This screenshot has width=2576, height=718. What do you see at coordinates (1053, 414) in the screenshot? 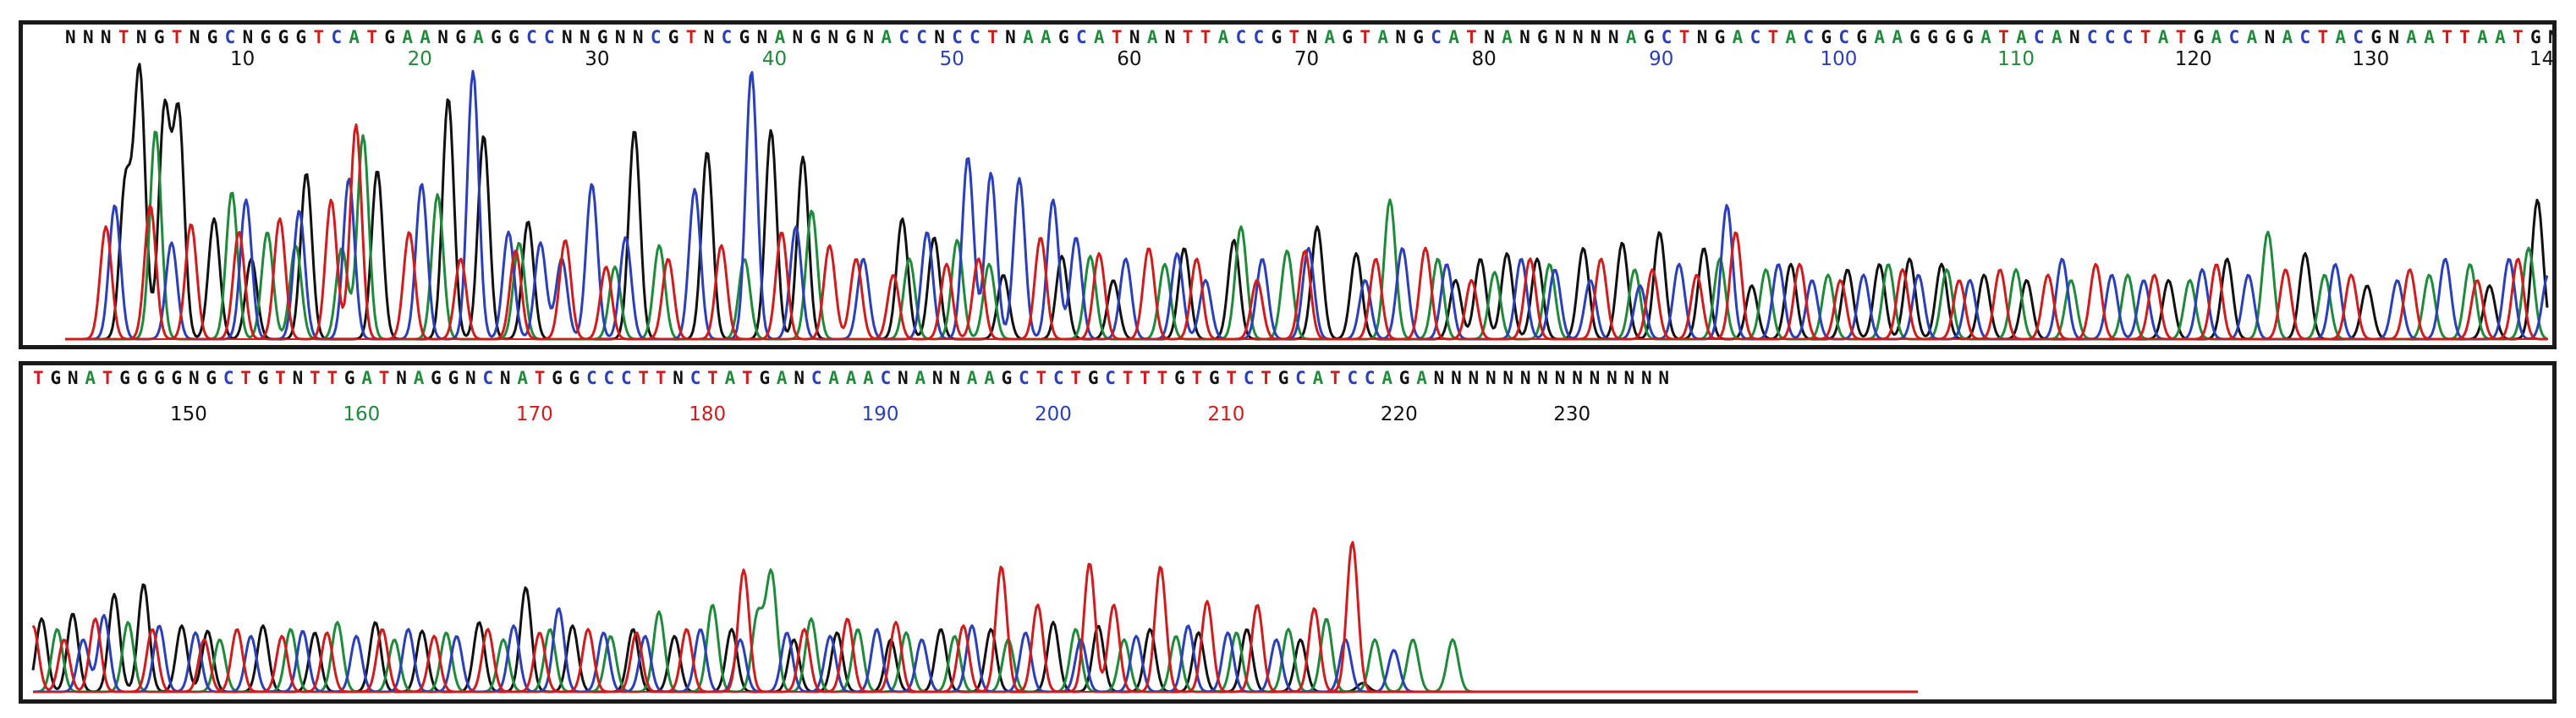
I see `position-tick-label: 200` at bounding box center [1053, 414].